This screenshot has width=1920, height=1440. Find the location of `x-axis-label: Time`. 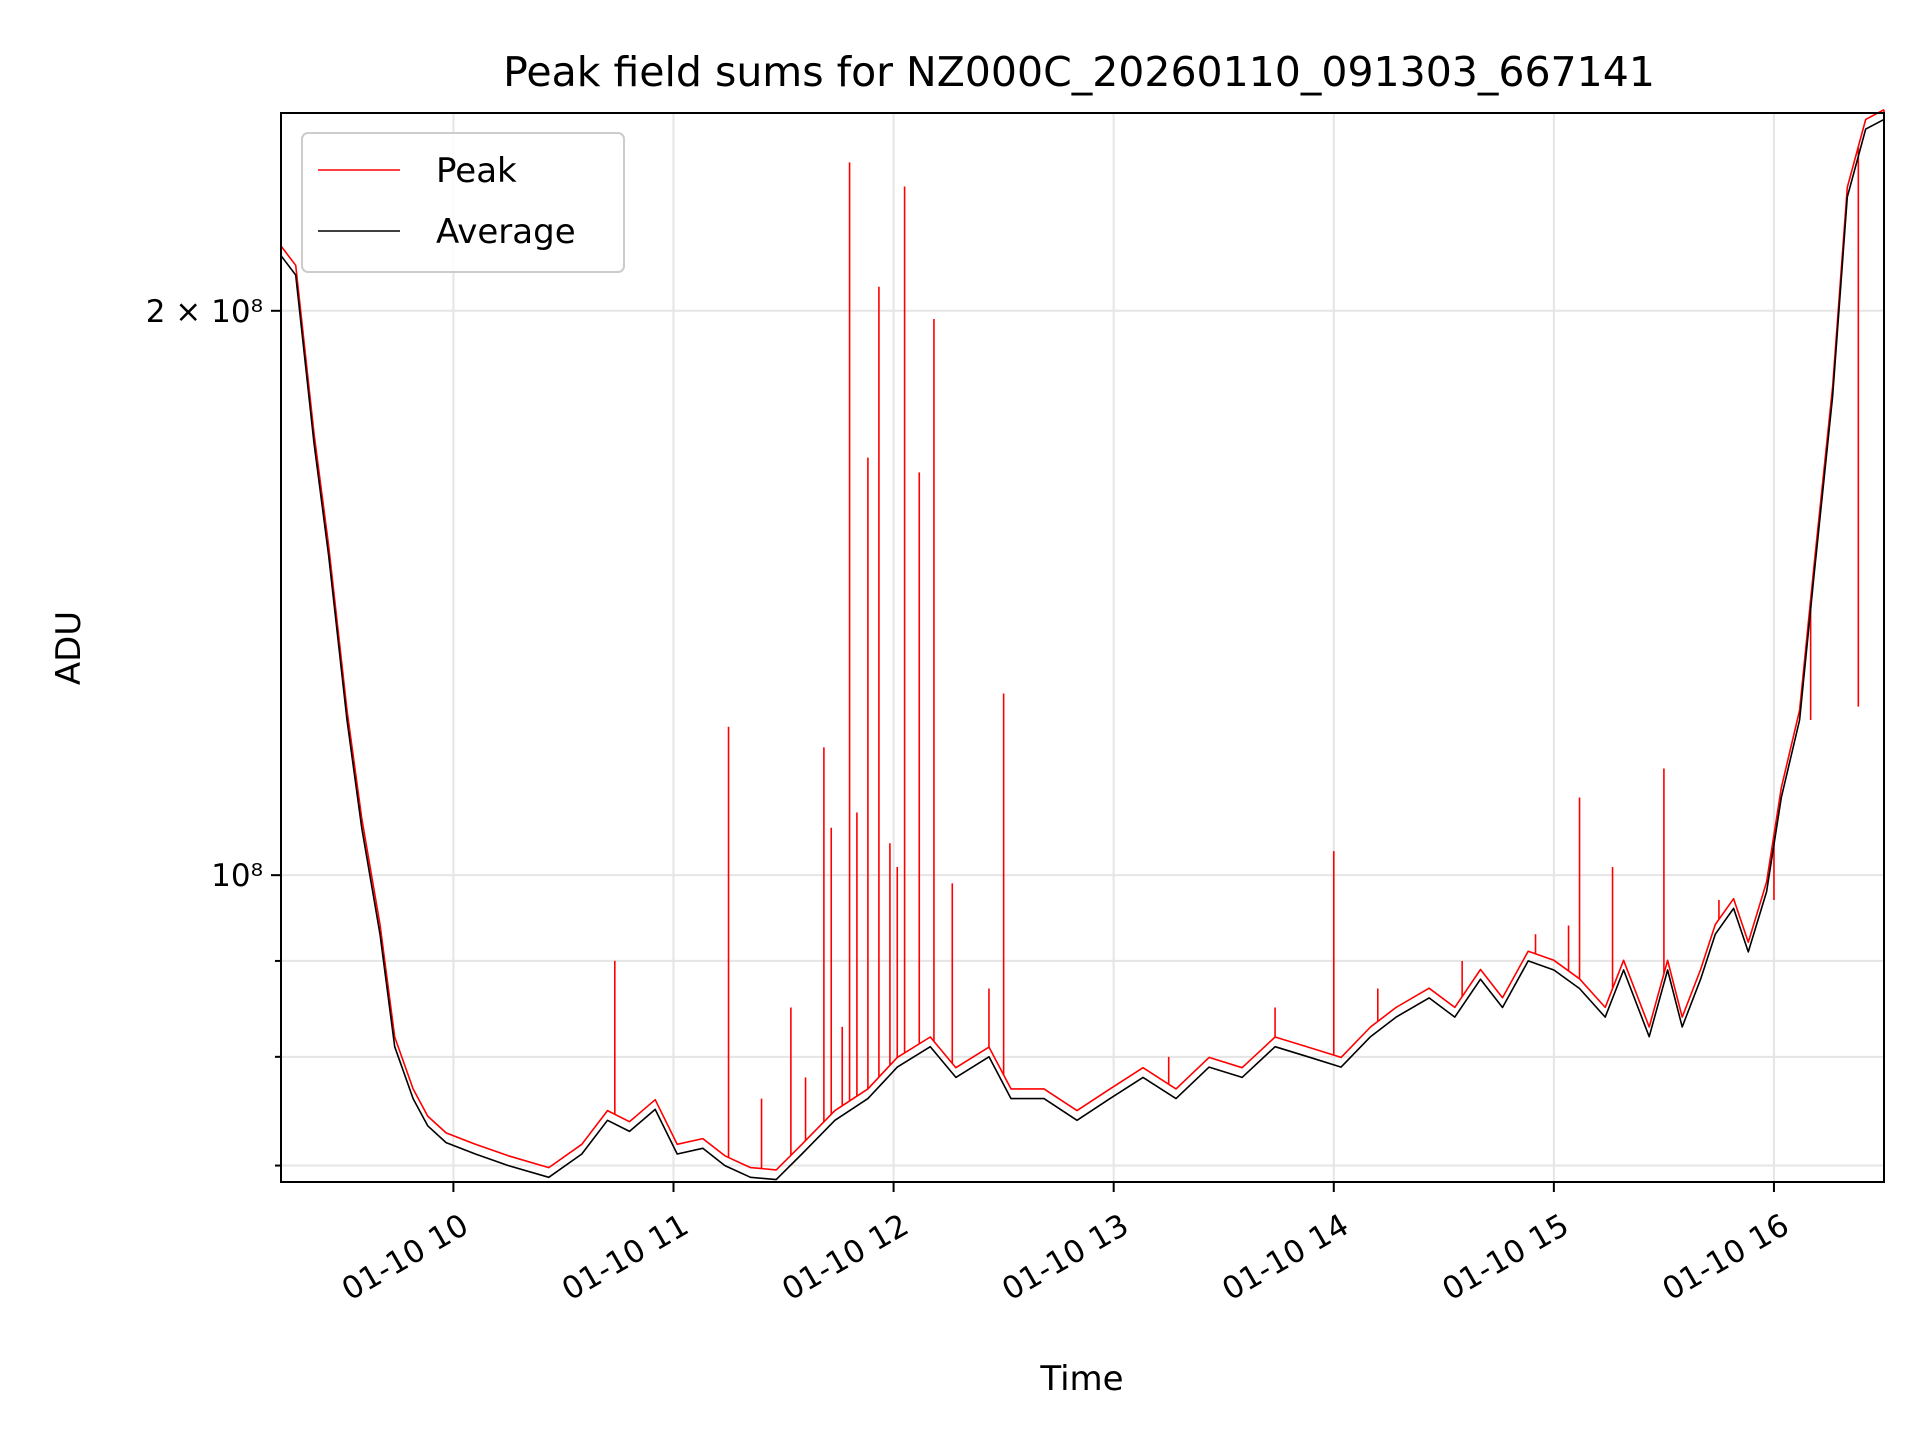

x-axis-label: Time is located at coordinates (1081, 1379).